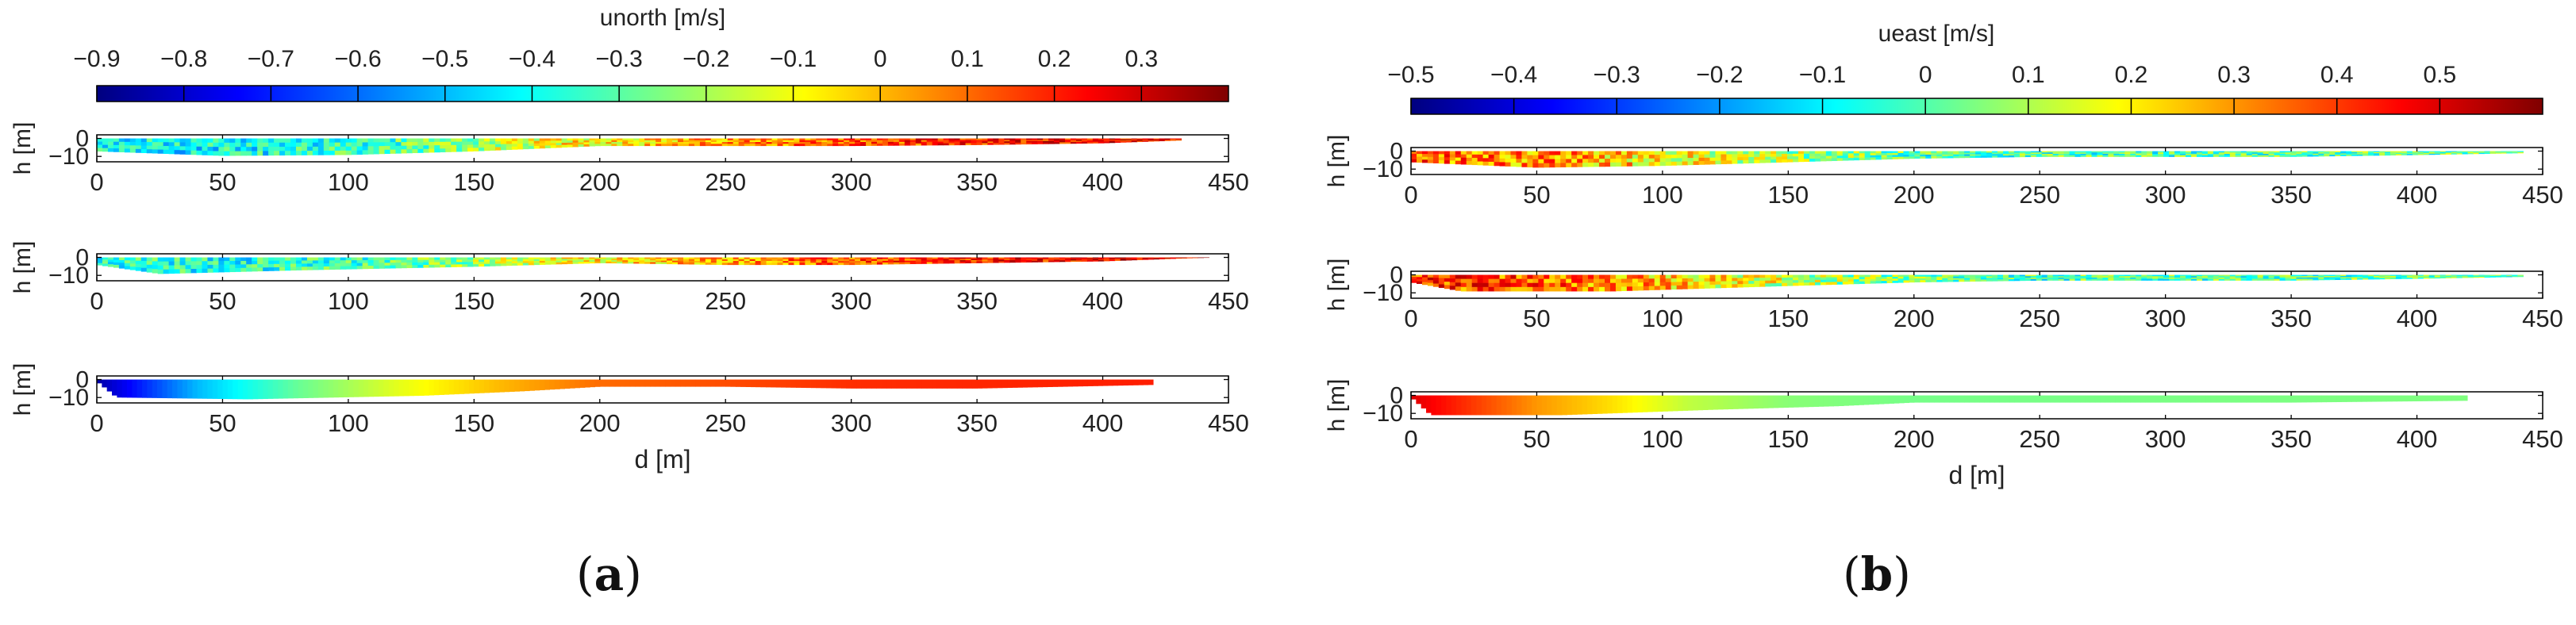 The height and width of the screenshot is (625, 2576). What do you see at coordinates (967, 59) in the screenshot?
I see `colorbar-tick-label: 0.1` at bounding box center [967, 59].